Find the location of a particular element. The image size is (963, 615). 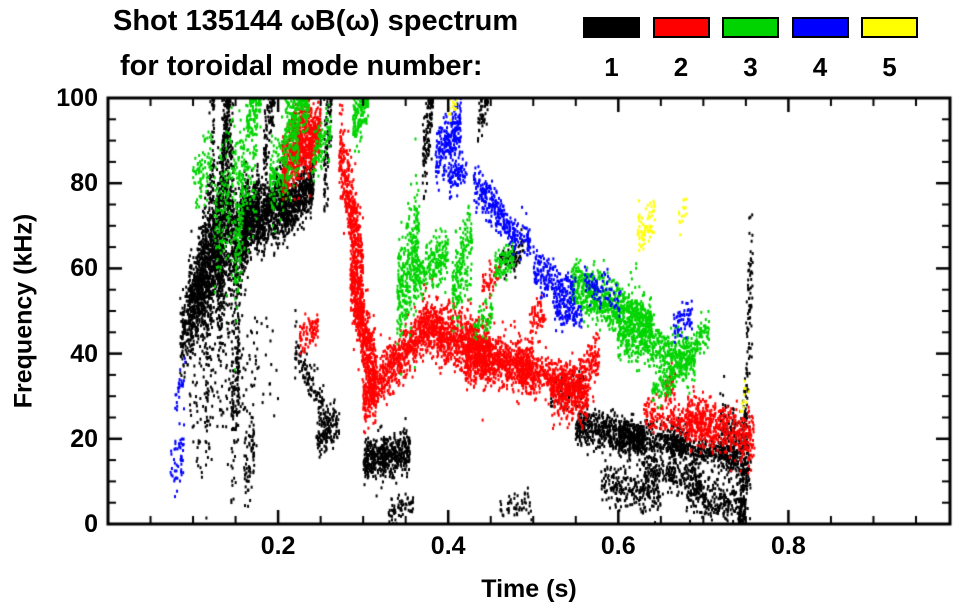

y-tick-label-60: 60 is located at coordinates (84, 268).